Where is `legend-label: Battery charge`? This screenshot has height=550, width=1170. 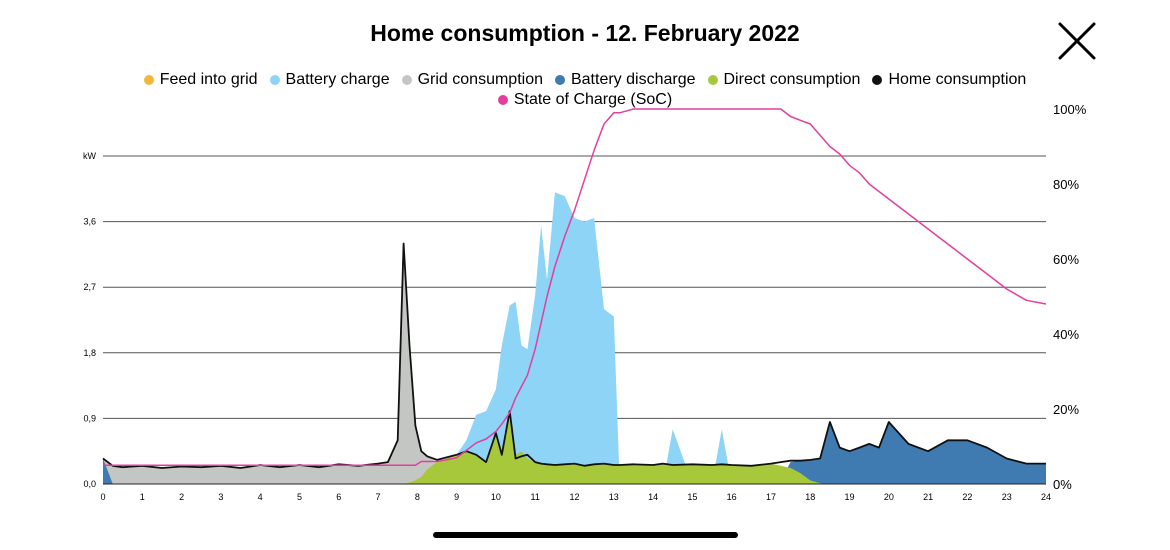 legend-label: Battery charge is located at coordinates (337, 79).